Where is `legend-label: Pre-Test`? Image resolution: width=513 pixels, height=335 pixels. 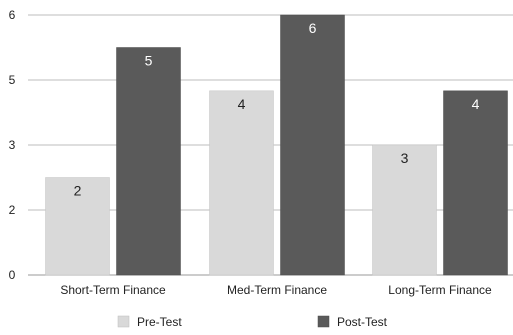
legend-label: Pre-Test is located at coordinates (159, 322).